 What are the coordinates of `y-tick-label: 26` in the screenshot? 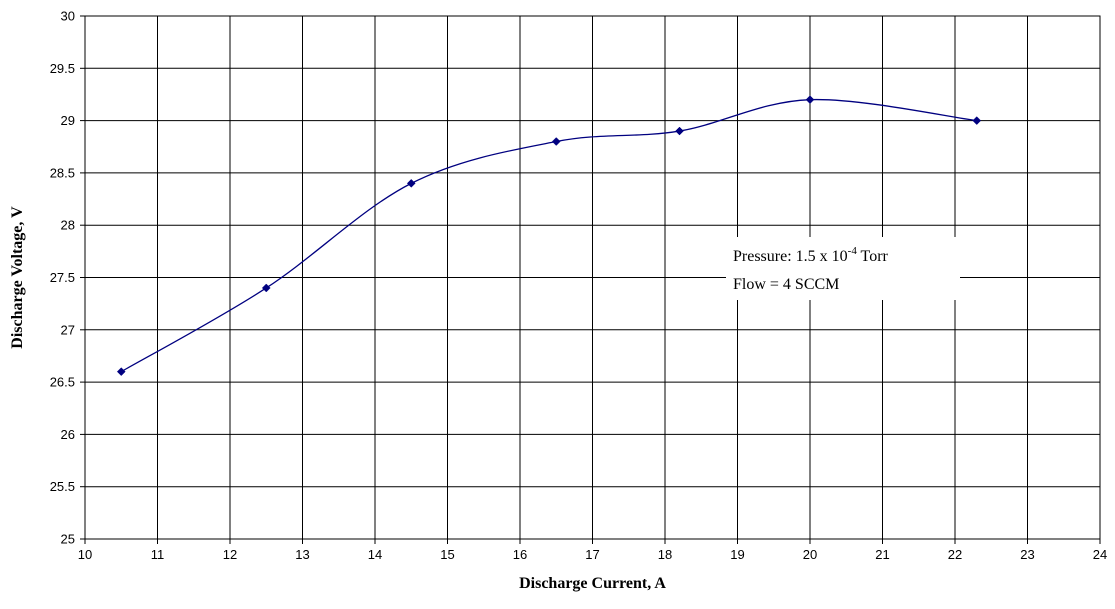 It's located at (68, 434).